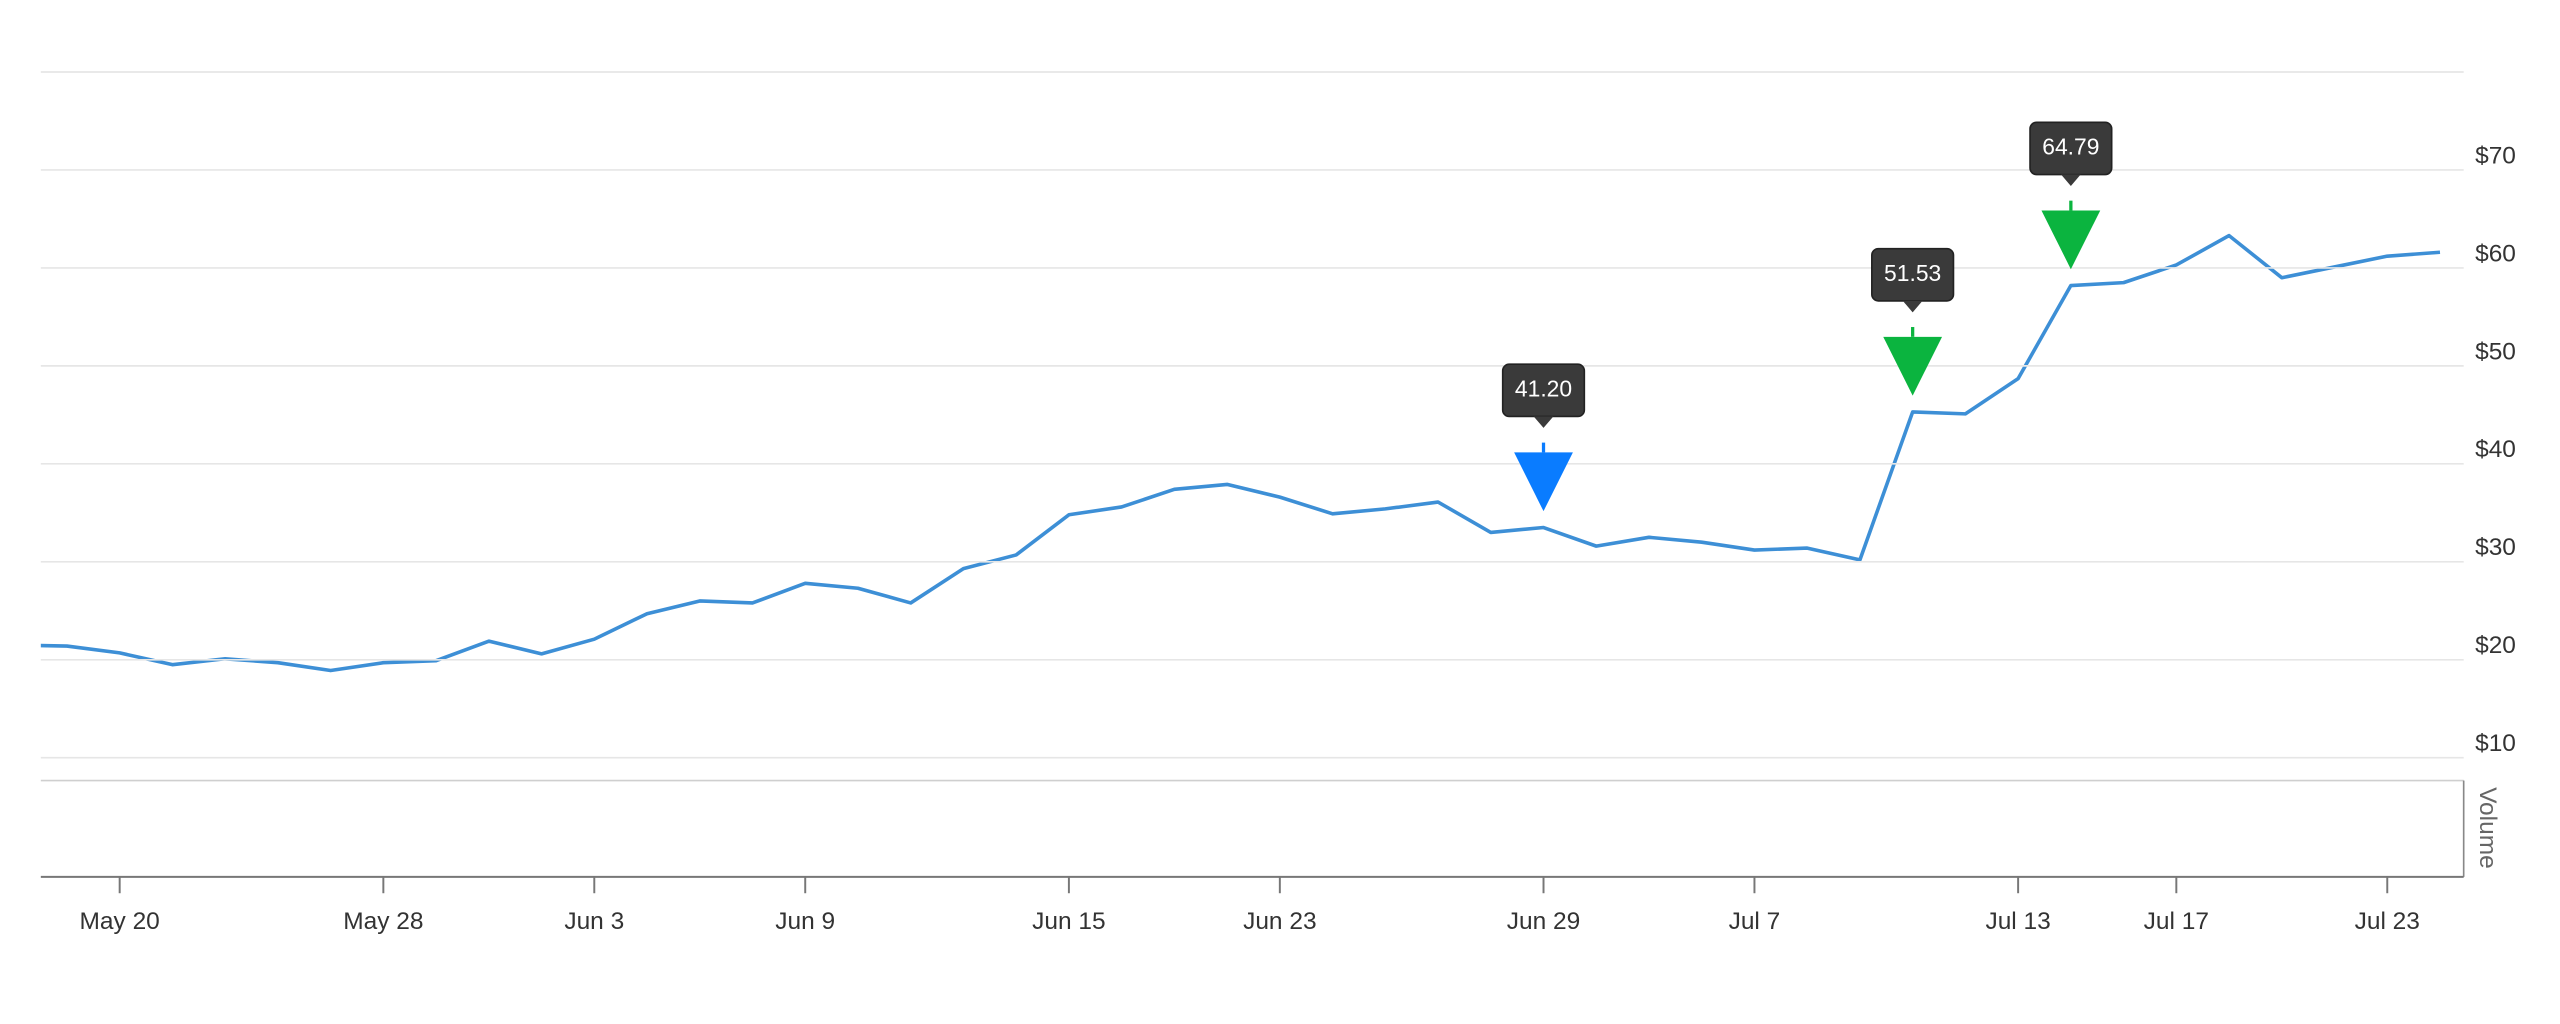 The width and height of the screenshot is (2560, 1024). Describe the element at coordinates (2017, 921) in the screenshot. I see `x-tick-label: Jul 13` at that location.